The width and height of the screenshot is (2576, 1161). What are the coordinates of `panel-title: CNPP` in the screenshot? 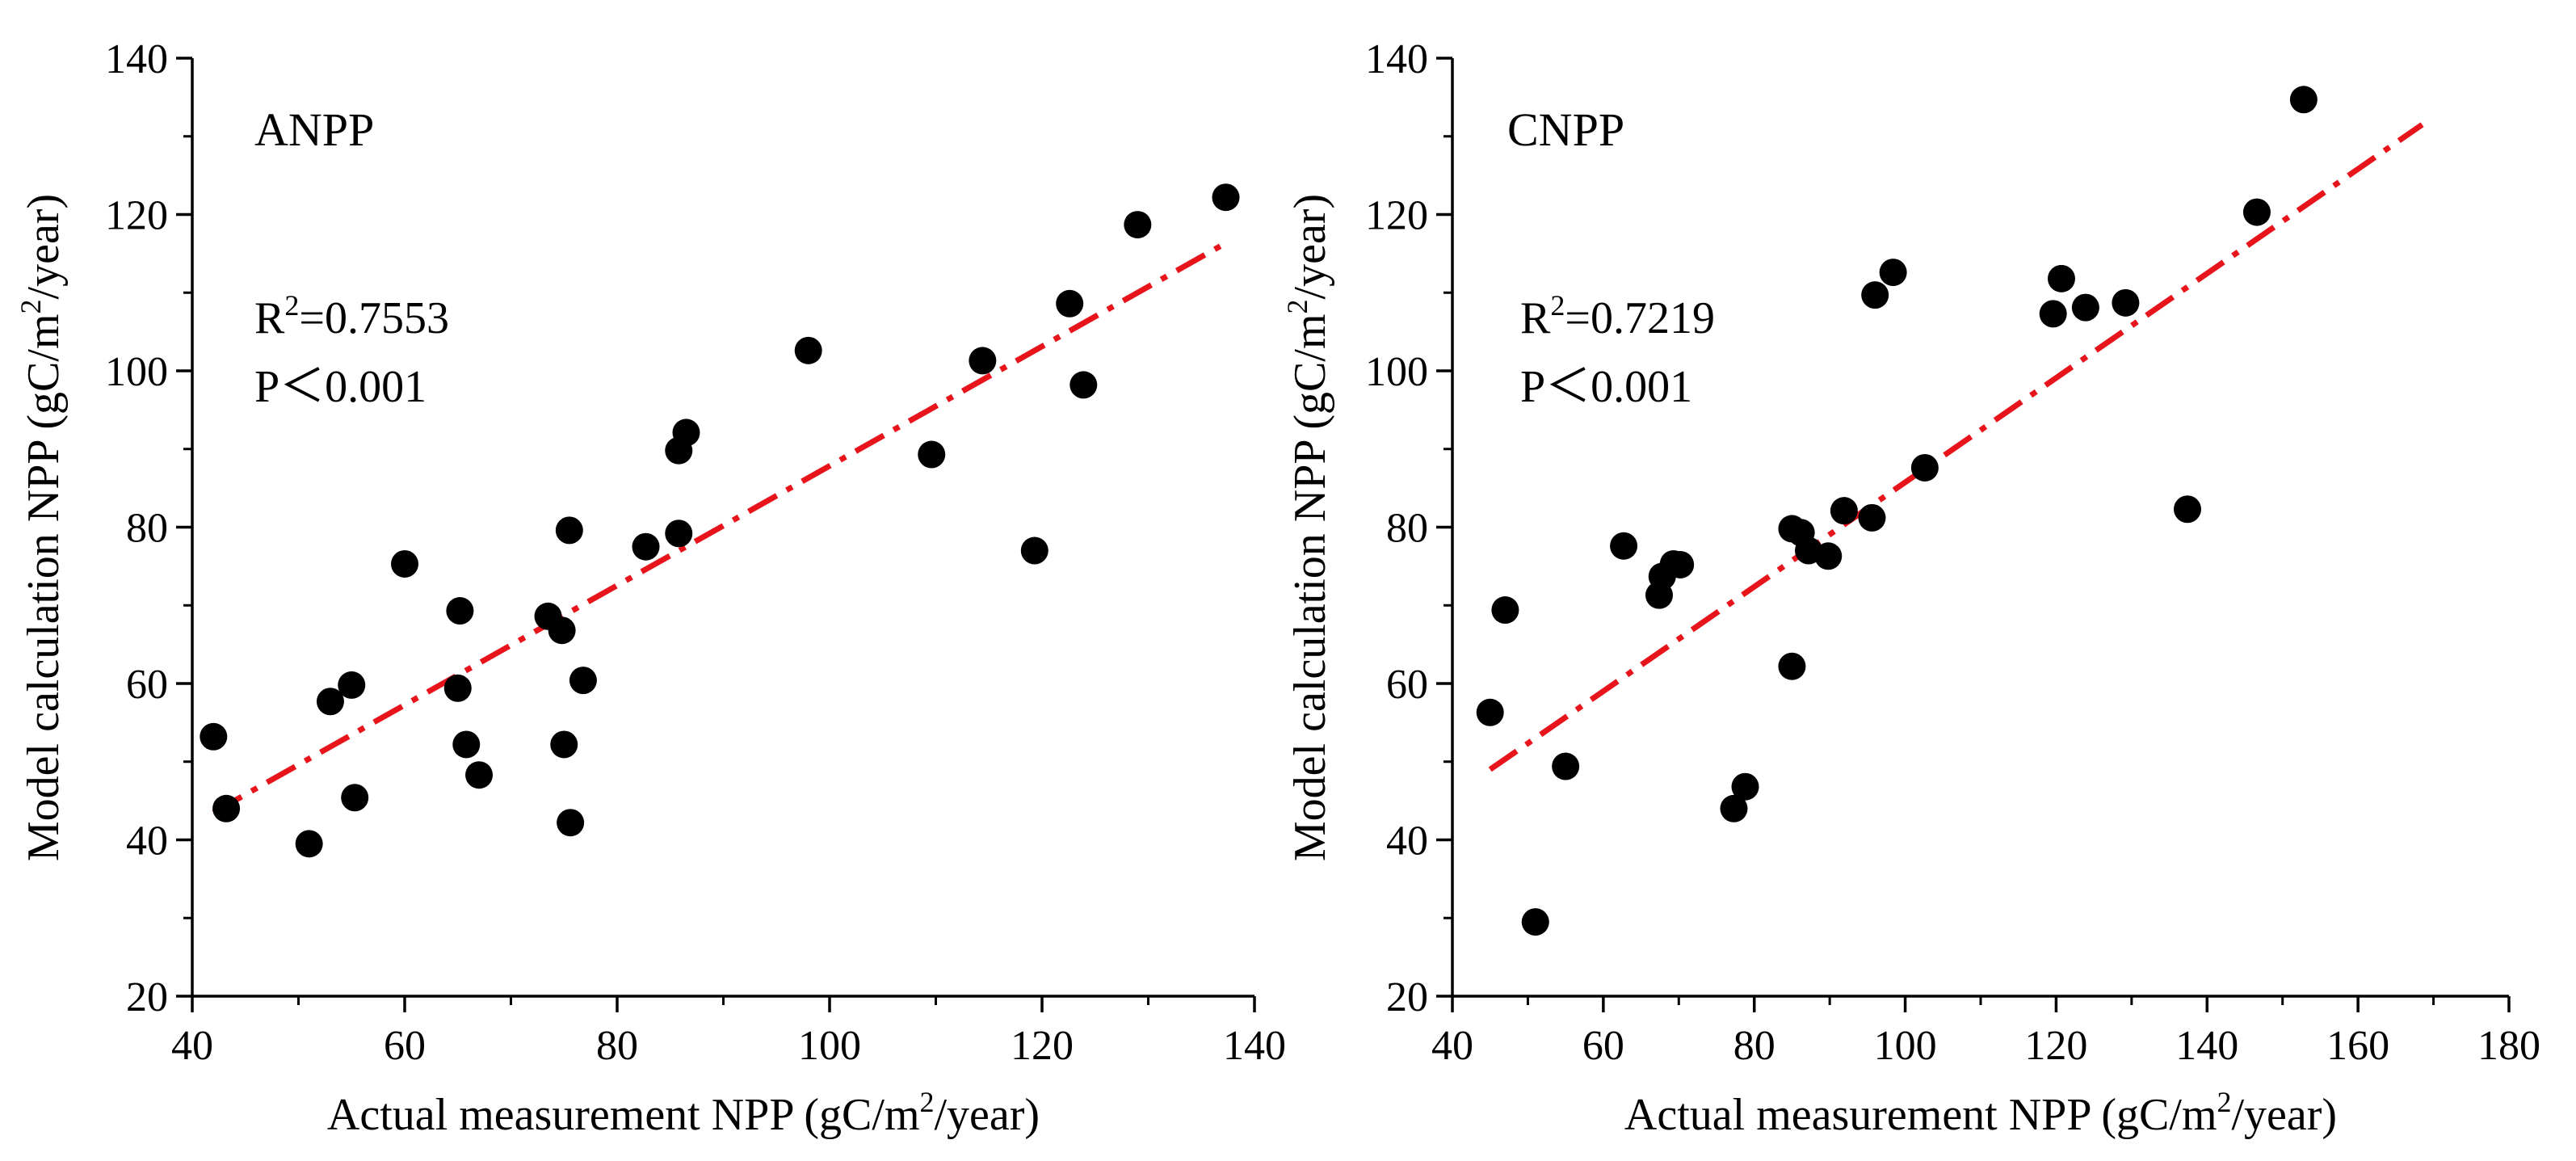 It's located at (1566, 129).